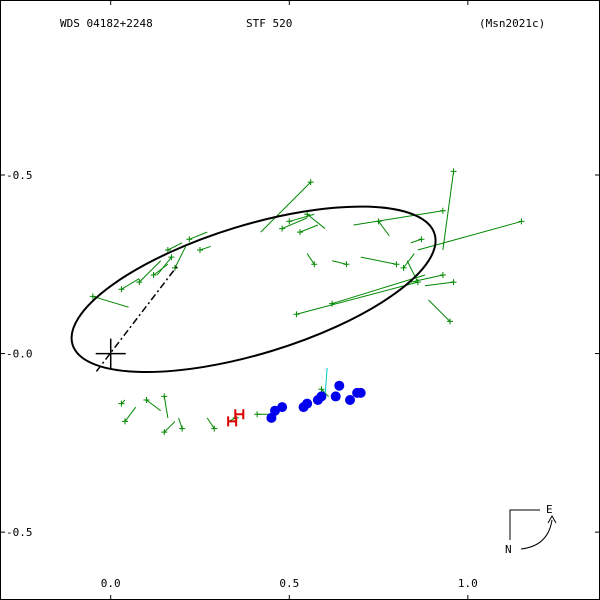  What do you see at coordinates (468, 583) in the screenshot?
I see `x-tick-label: 1.0` at bounding box center [468, 583].